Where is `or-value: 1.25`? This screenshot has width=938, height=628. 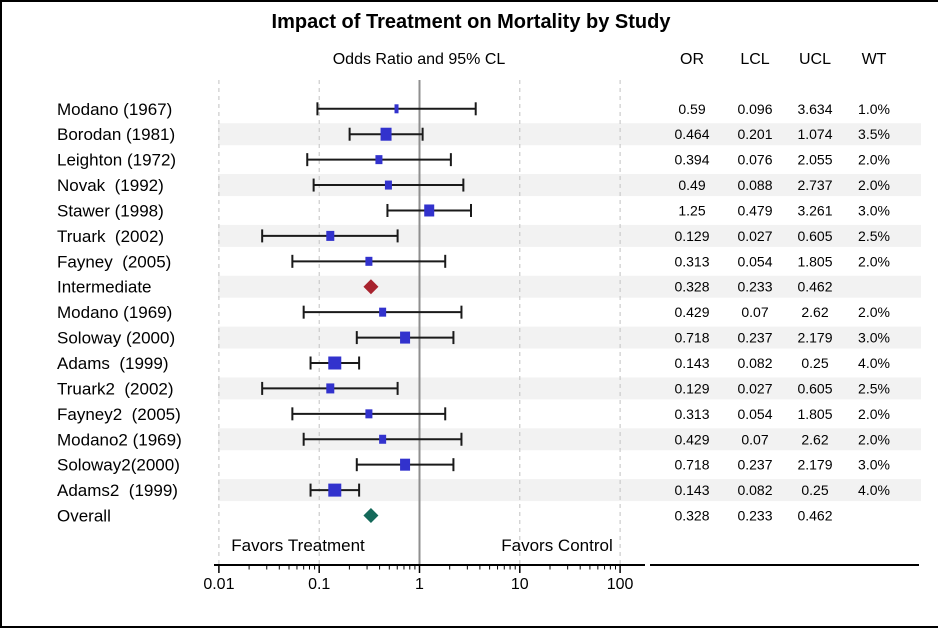
or-value: 1.25 is located at coordinates (691, 210).